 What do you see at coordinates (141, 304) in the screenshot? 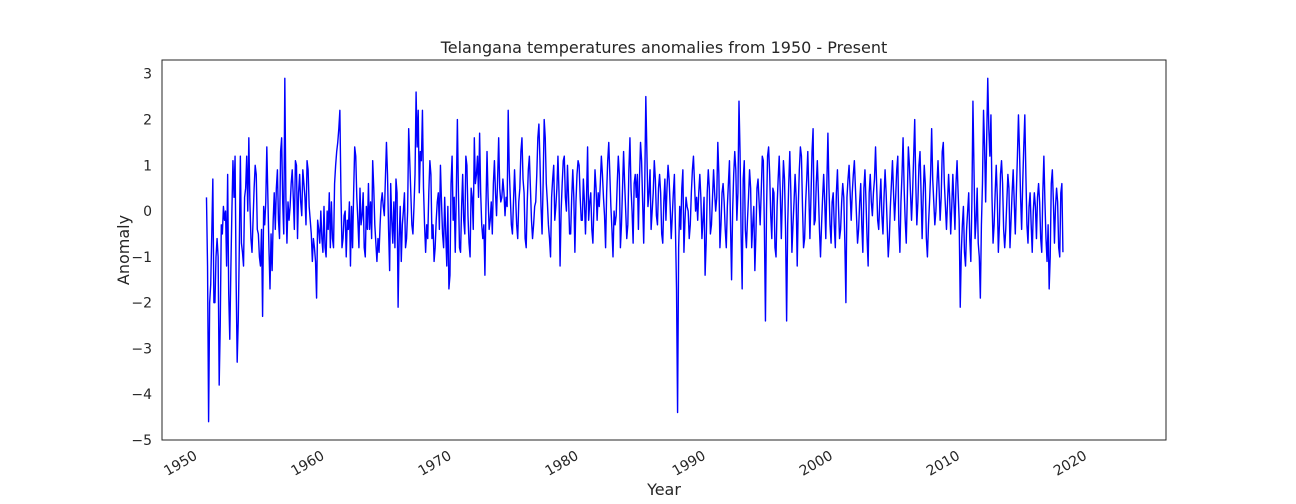
I see `y-tick-label: −2` at bounding box center [141, 304].